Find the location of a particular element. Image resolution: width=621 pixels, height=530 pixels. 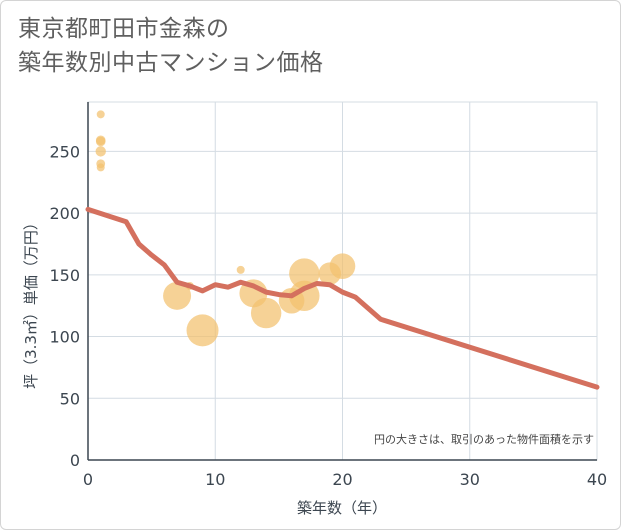

y-tick-label: 100 is located at coordinates (64, 337).